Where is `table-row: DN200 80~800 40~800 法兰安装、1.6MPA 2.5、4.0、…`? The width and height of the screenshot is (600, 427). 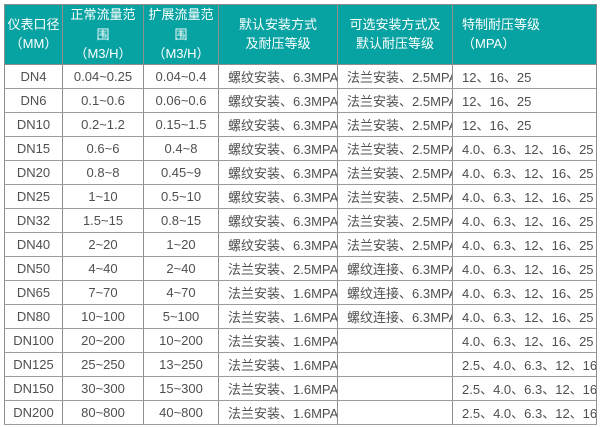 table-row: DN200 80~800 40~800 法兰安装、1.6MPA 2.5、4.0、… is located at coordinates (300, 412).